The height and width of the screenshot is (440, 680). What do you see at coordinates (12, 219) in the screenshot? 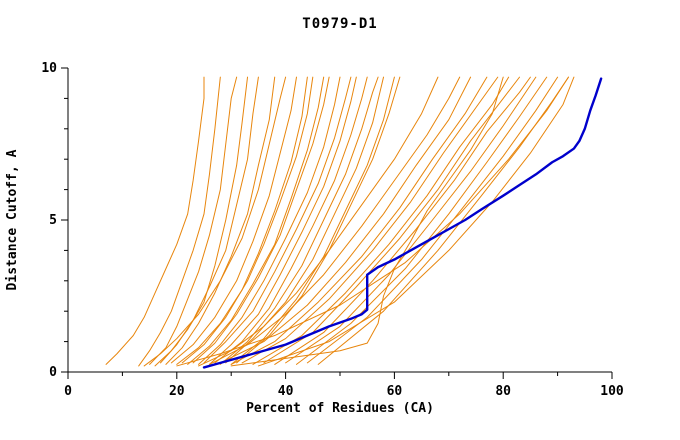
I see `y-axis-label: Distance Cutoff, A` at bounding box center [12, 219].